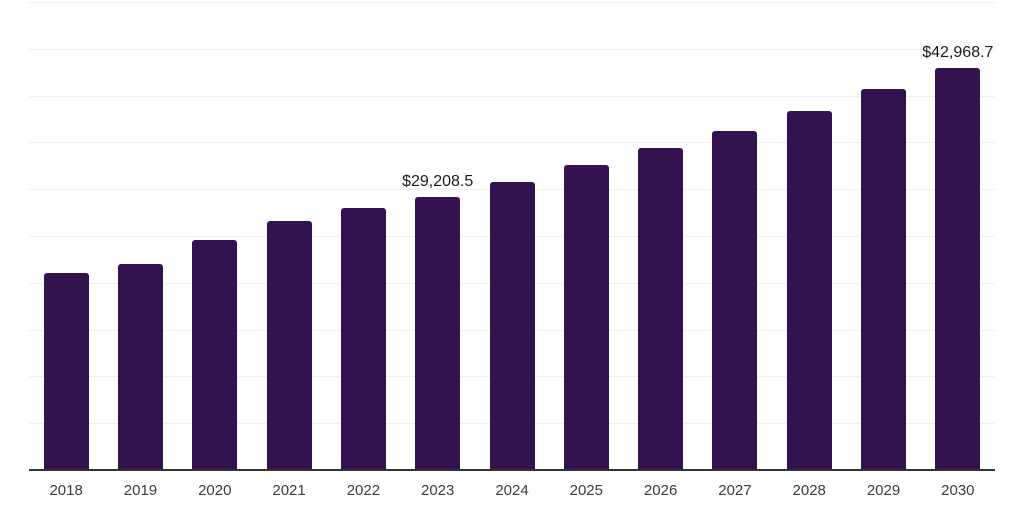 The width and height of the screenshot is (1024, 512). I want to click on x-tick-label-2021: 2021, so click(289, 490).